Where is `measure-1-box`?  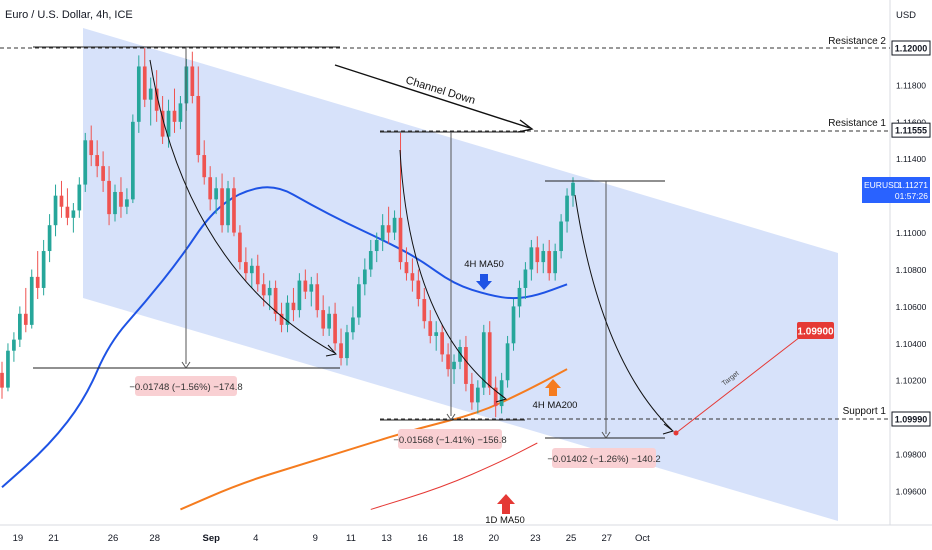
measure-1-box is located at coordinates (186, 386).